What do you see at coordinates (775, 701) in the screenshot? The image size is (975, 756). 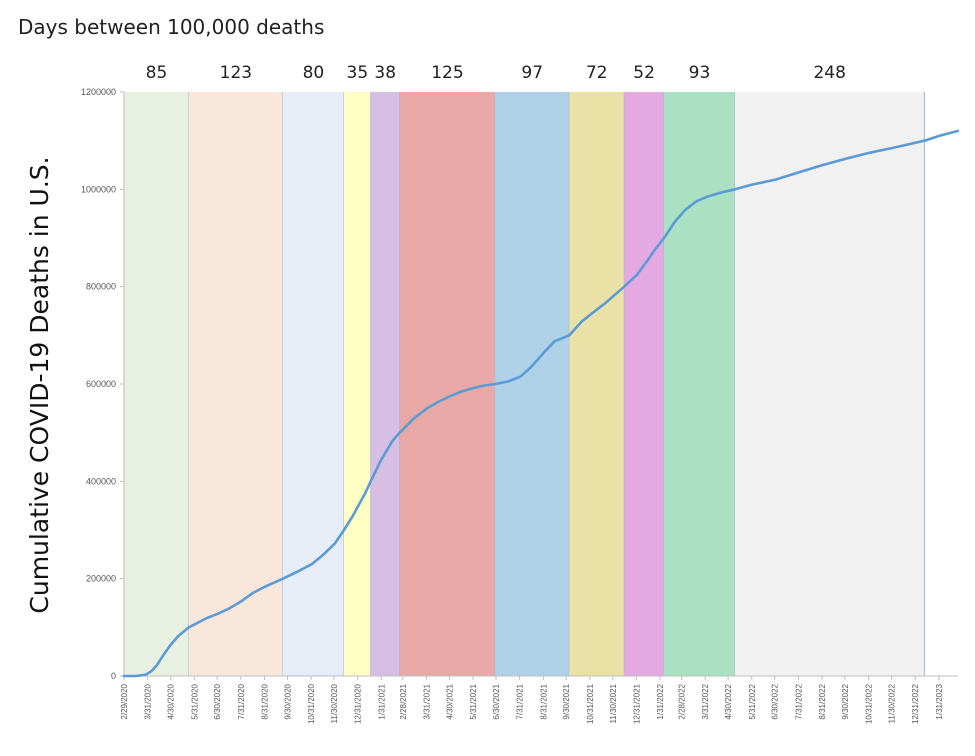 I see `x-tick-label: 6/30/2022` at bounding box center [775, 701].